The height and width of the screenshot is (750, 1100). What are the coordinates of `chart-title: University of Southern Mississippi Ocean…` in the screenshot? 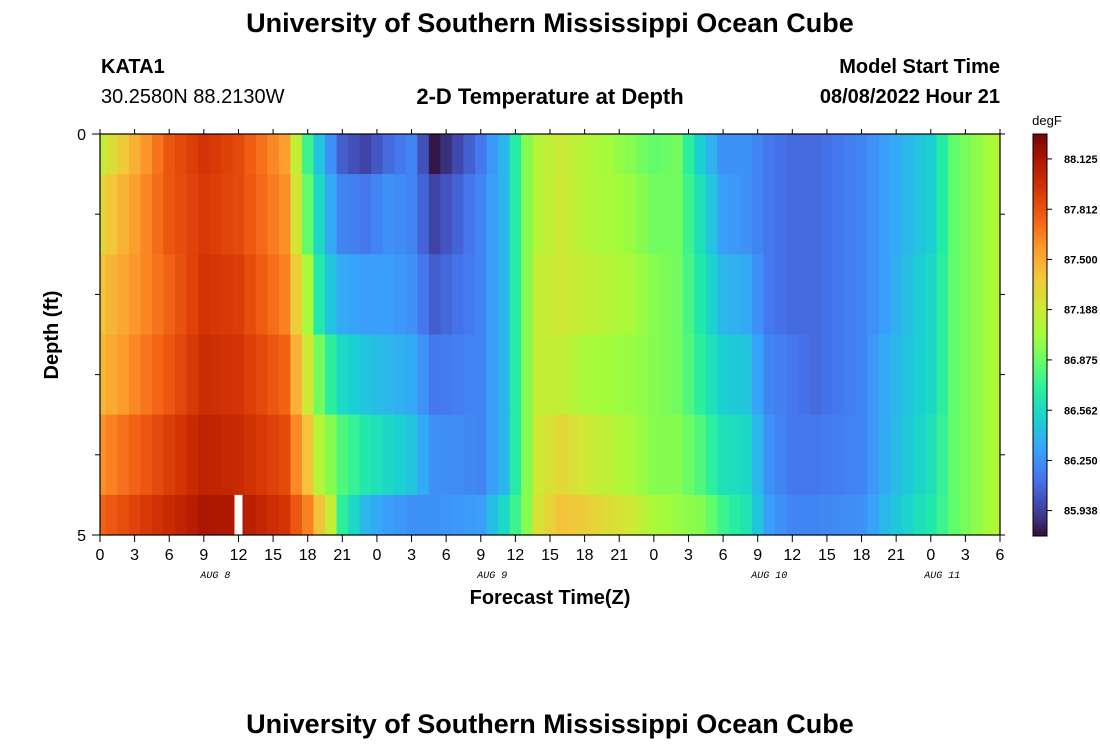 It's located at (550, 23).